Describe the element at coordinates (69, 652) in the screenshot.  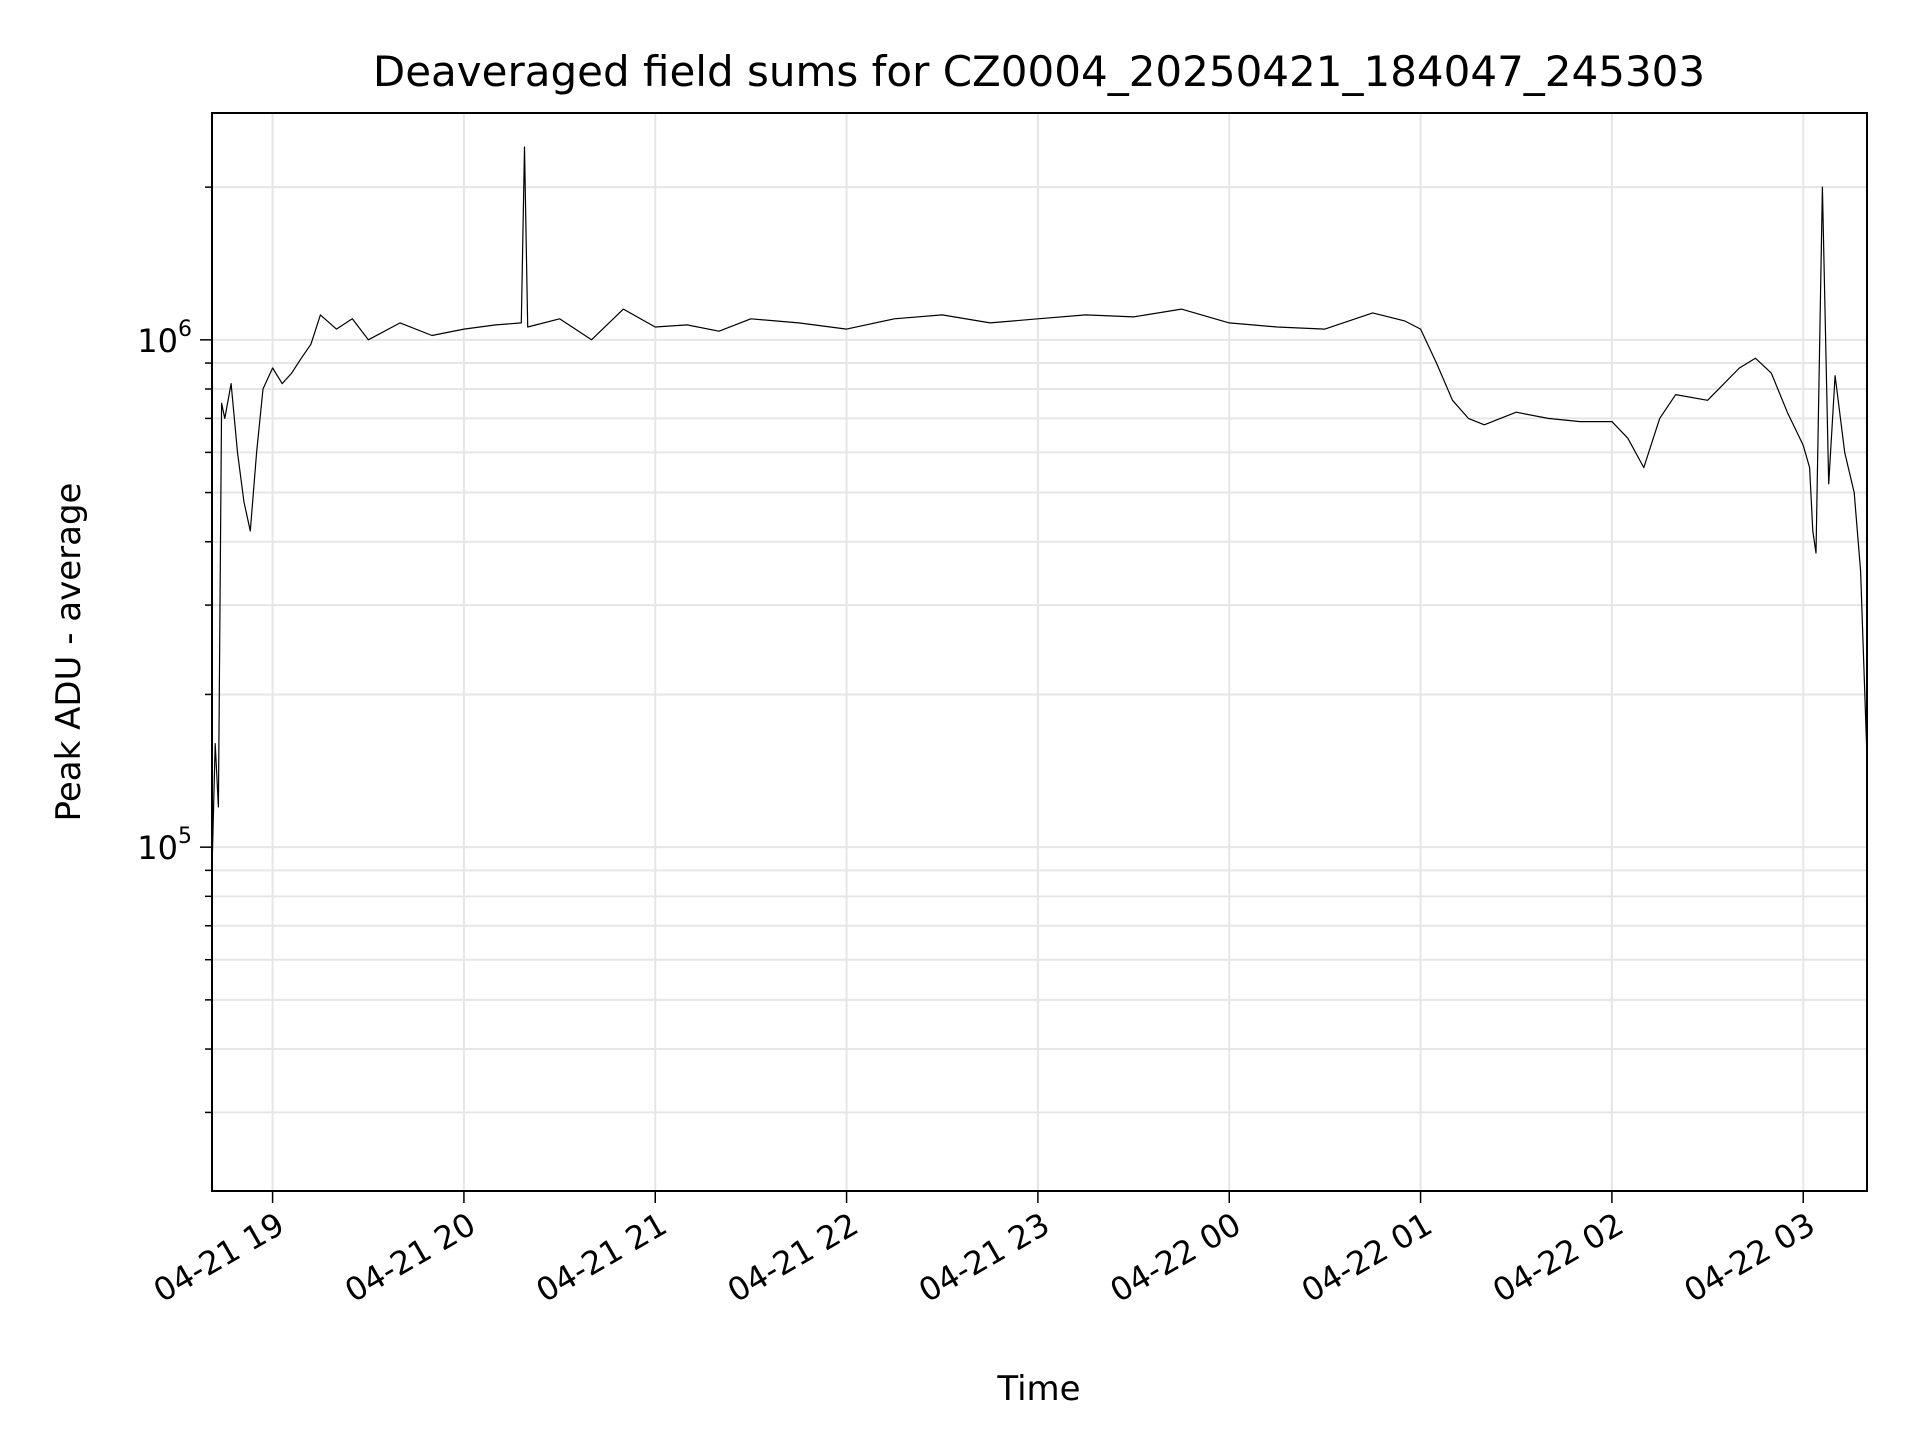
I see `y-axis-label: Peak ADU - average` at that location.